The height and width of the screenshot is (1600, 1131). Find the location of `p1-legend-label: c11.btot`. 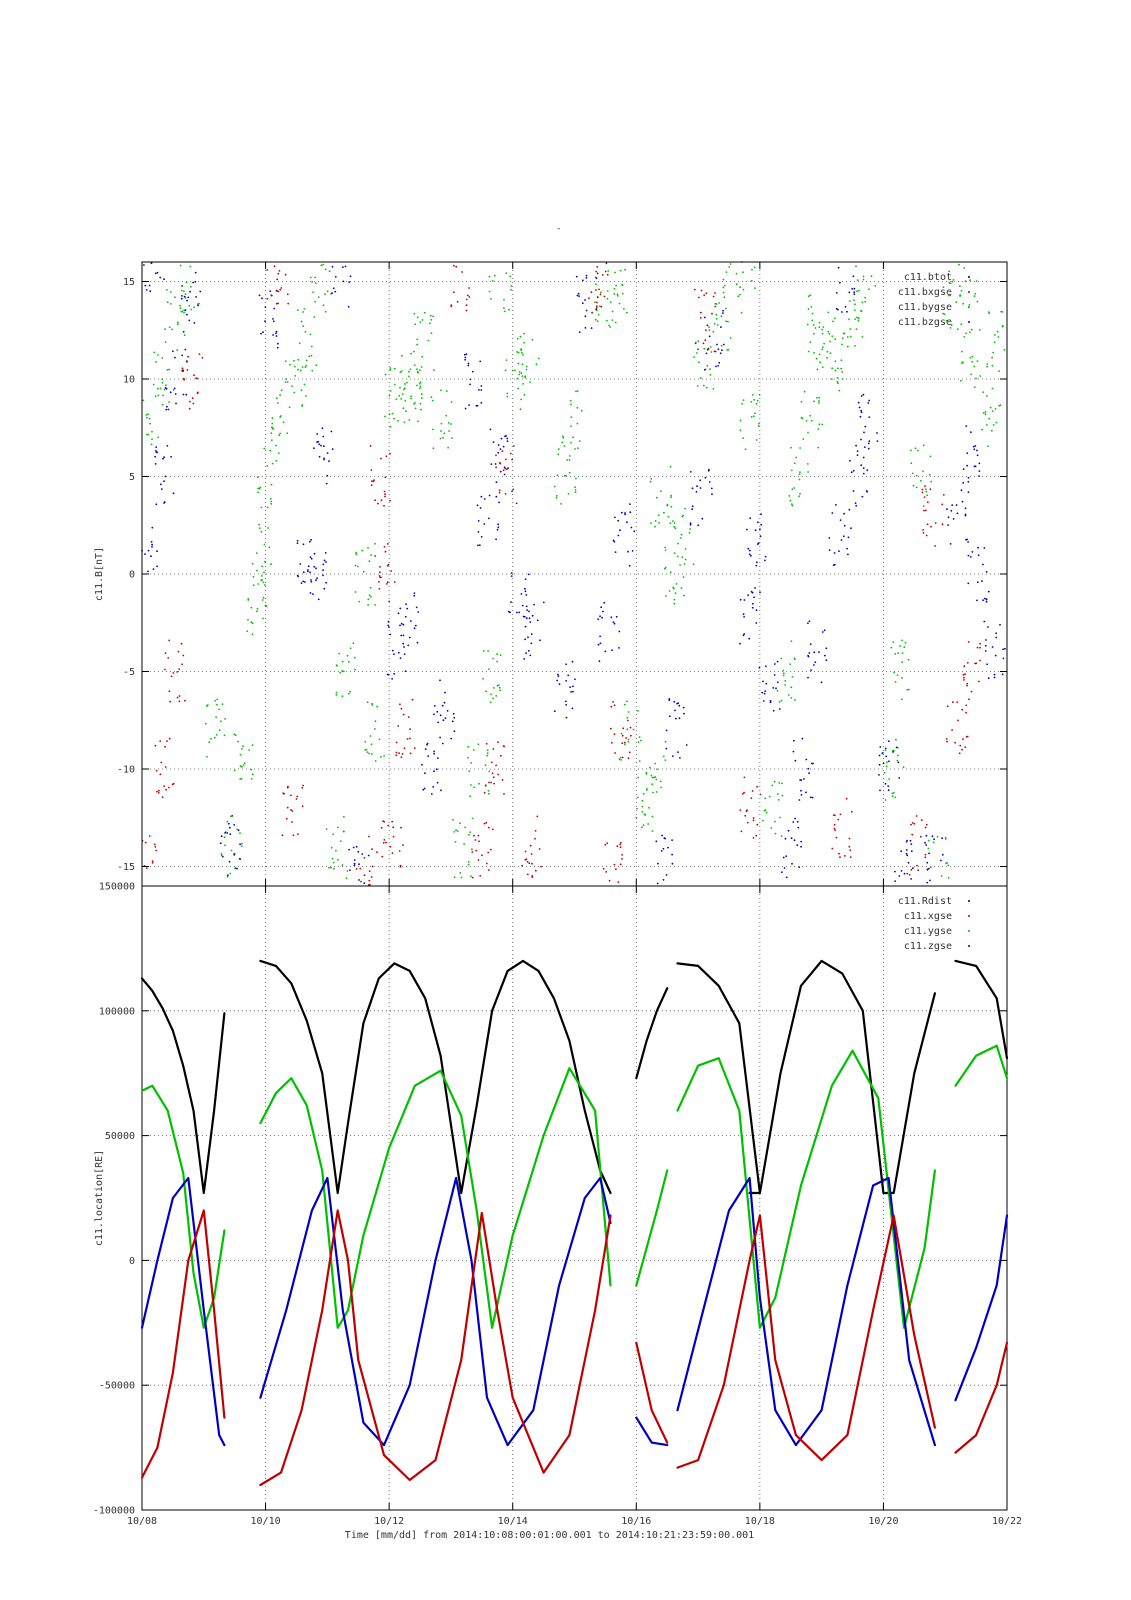

p1-legend-label: c11.btot is located at coordinates (928, 277).